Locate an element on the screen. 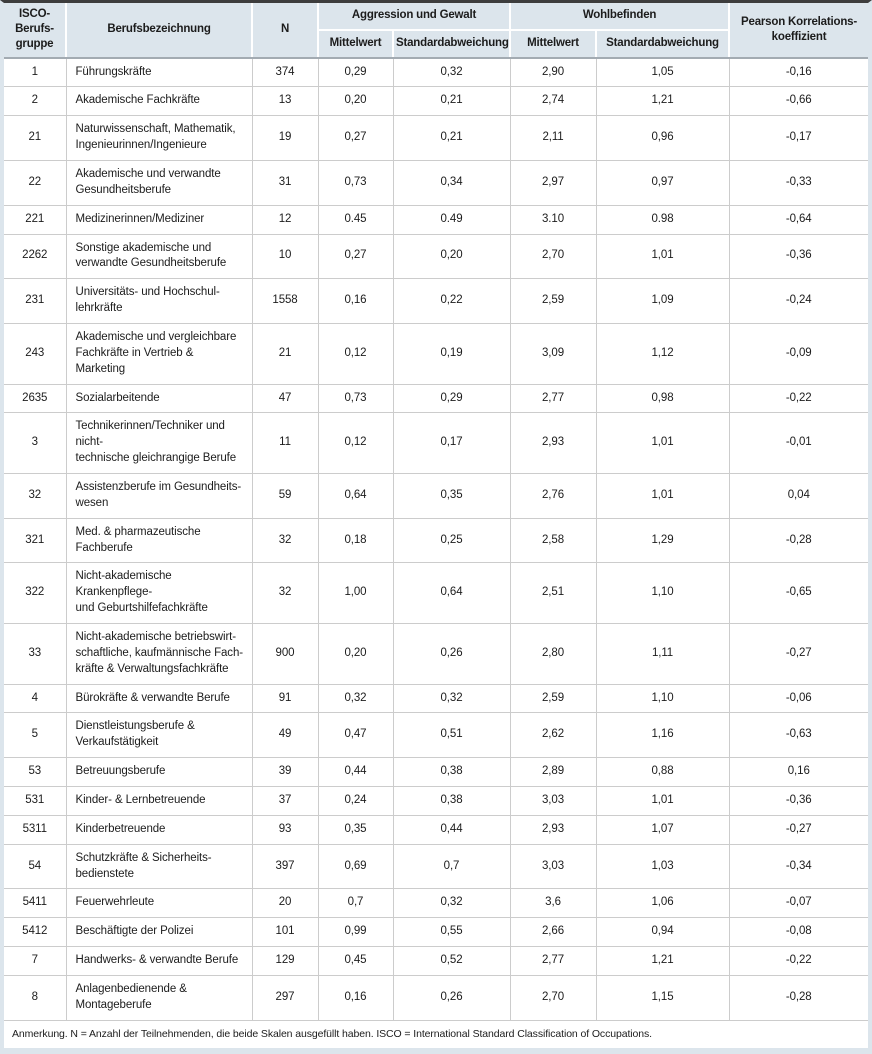  occupation-cell: Akademische Fachkräfte is located at coordinates (159, 101).